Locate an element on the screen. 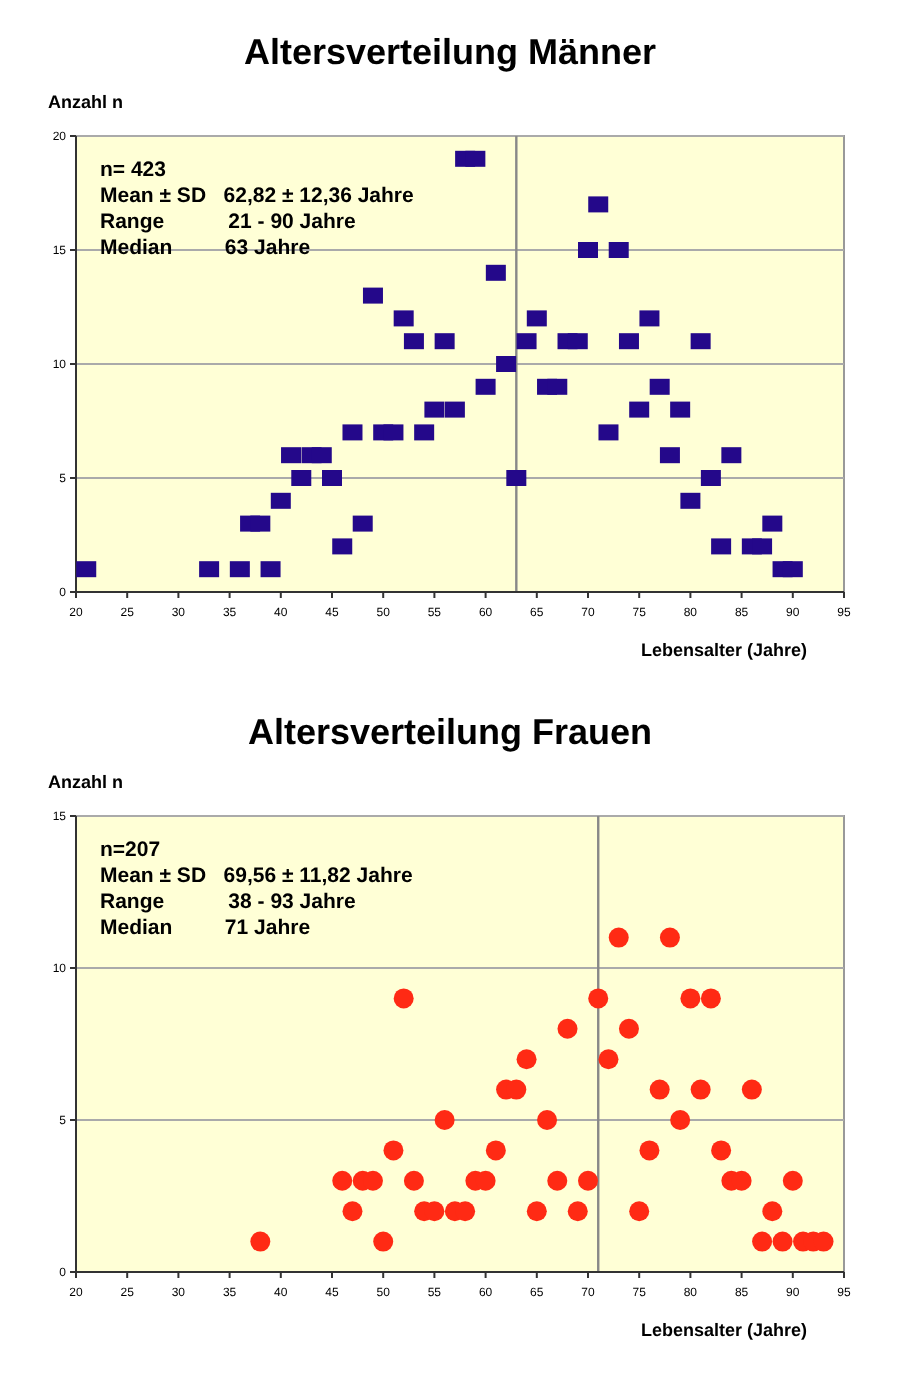 The width and height of the screenshot is (900, 1400). annotation: Range 38 - 93 Jahre is located at coordinates (228, 902).